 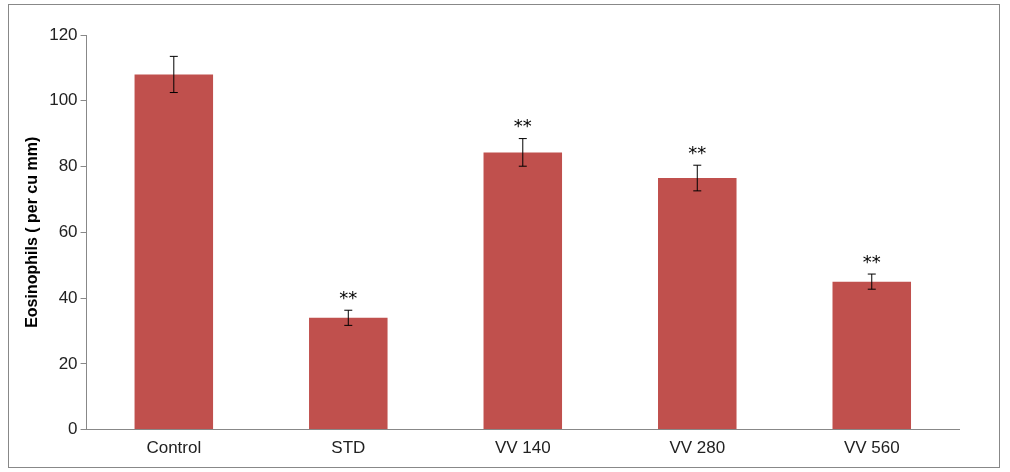 What do you see at coordinates (522, 448) in the screenshot?
I see `x-tick-label: VV 140` at bounding box center [522, 448].